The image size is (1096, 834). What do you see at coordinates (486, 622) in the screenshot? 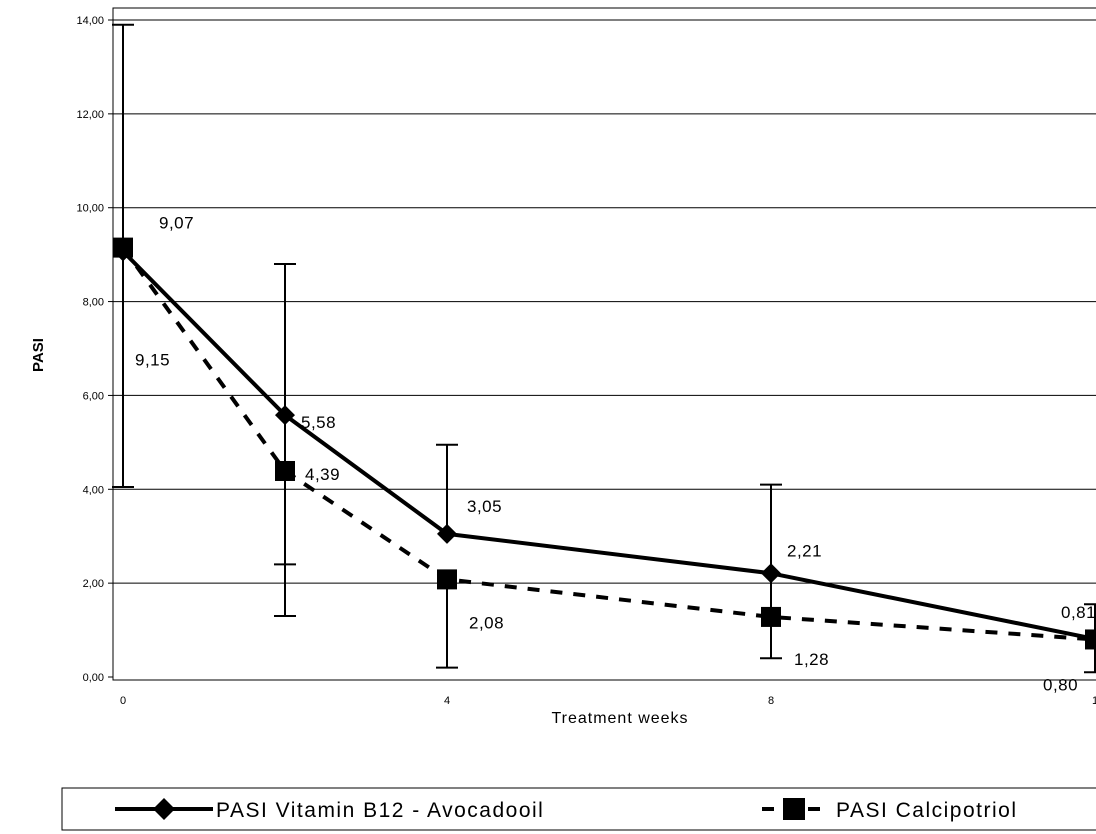
I see `data-label: 2,08` at bounding box center [486, 622].